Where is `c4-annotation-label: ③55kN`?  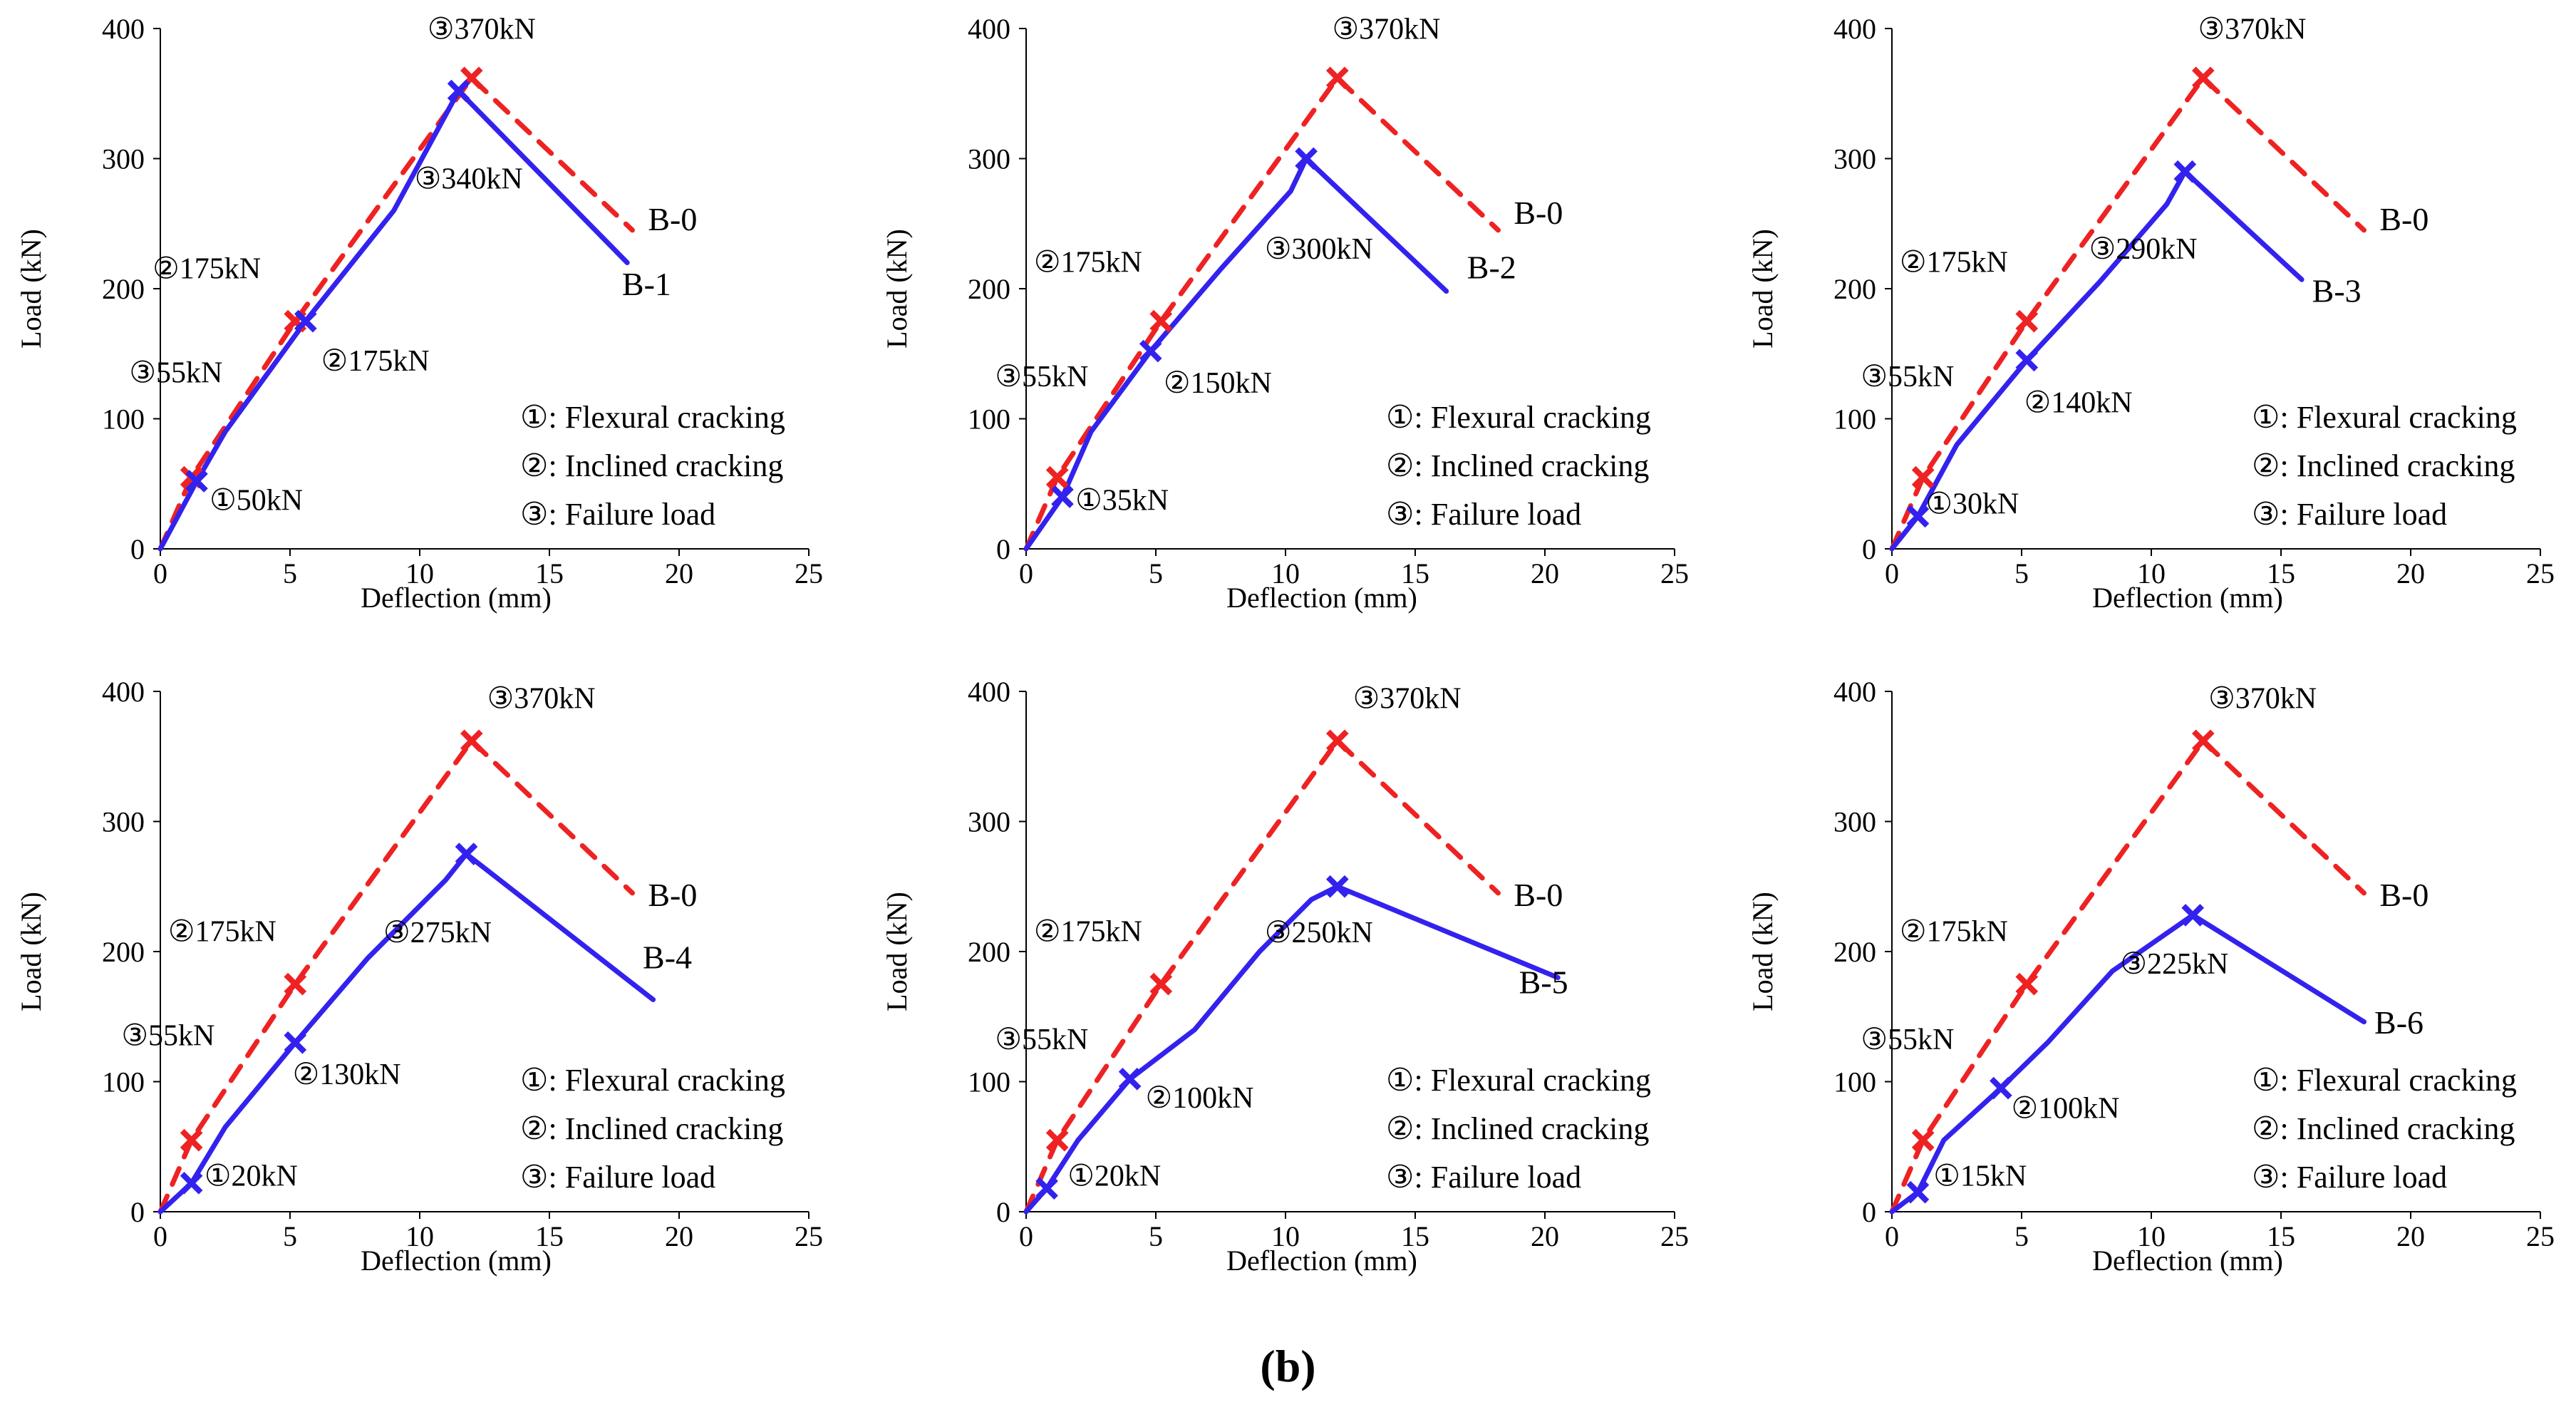
c4-annotation-label: ③55kN is located at coordinates (168, 1036).